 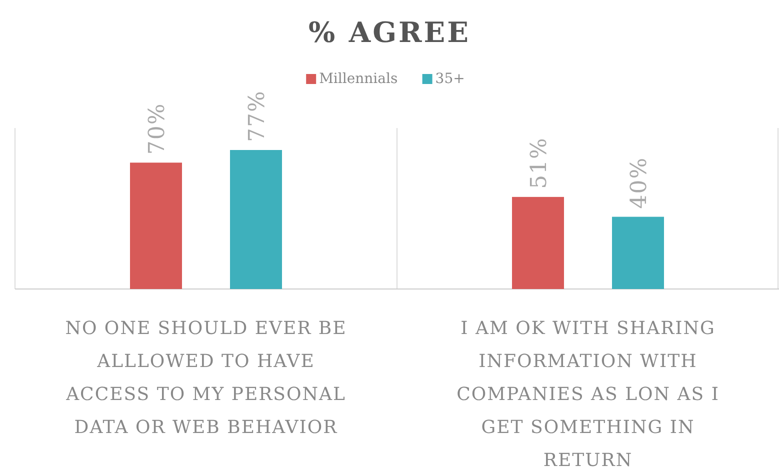 I want to click on x-tick-label: I AM OK WITH SHARING INFORMATION WITH COMPANIES AS LON AS I GET SOMETHING IN RETURN, so click(x=588, y=394).